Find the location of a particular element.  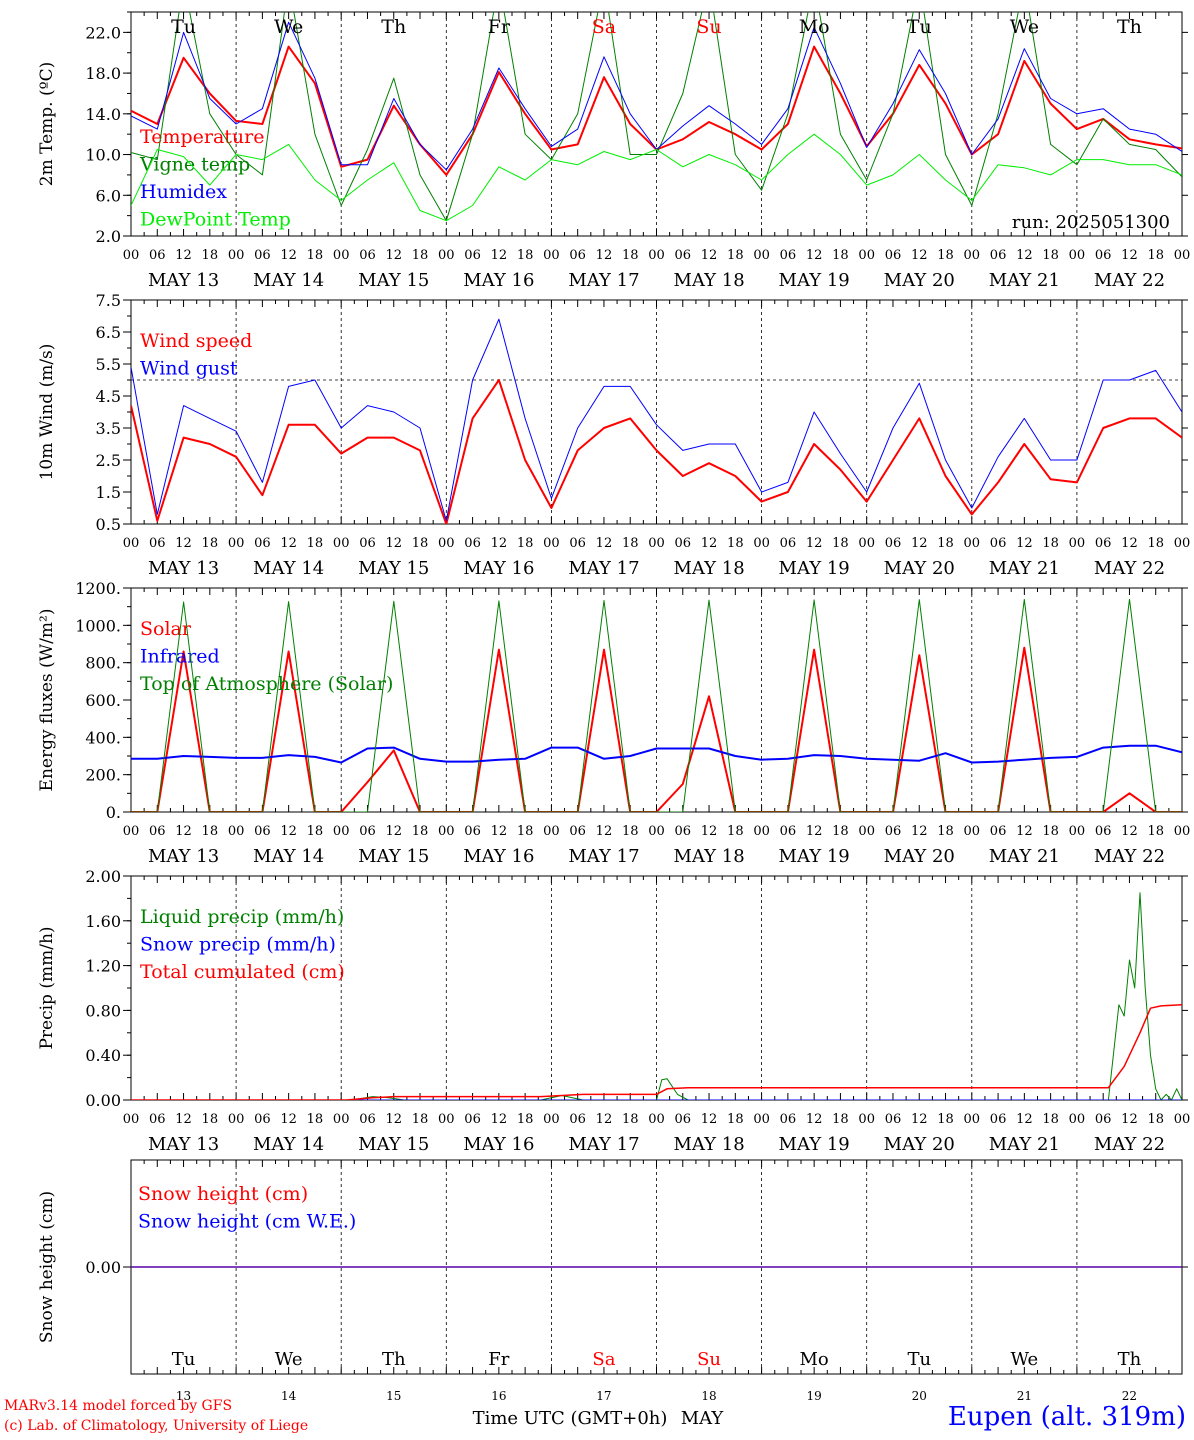

x-day-label: MAY 18 is located at coordinates (708, 1144).